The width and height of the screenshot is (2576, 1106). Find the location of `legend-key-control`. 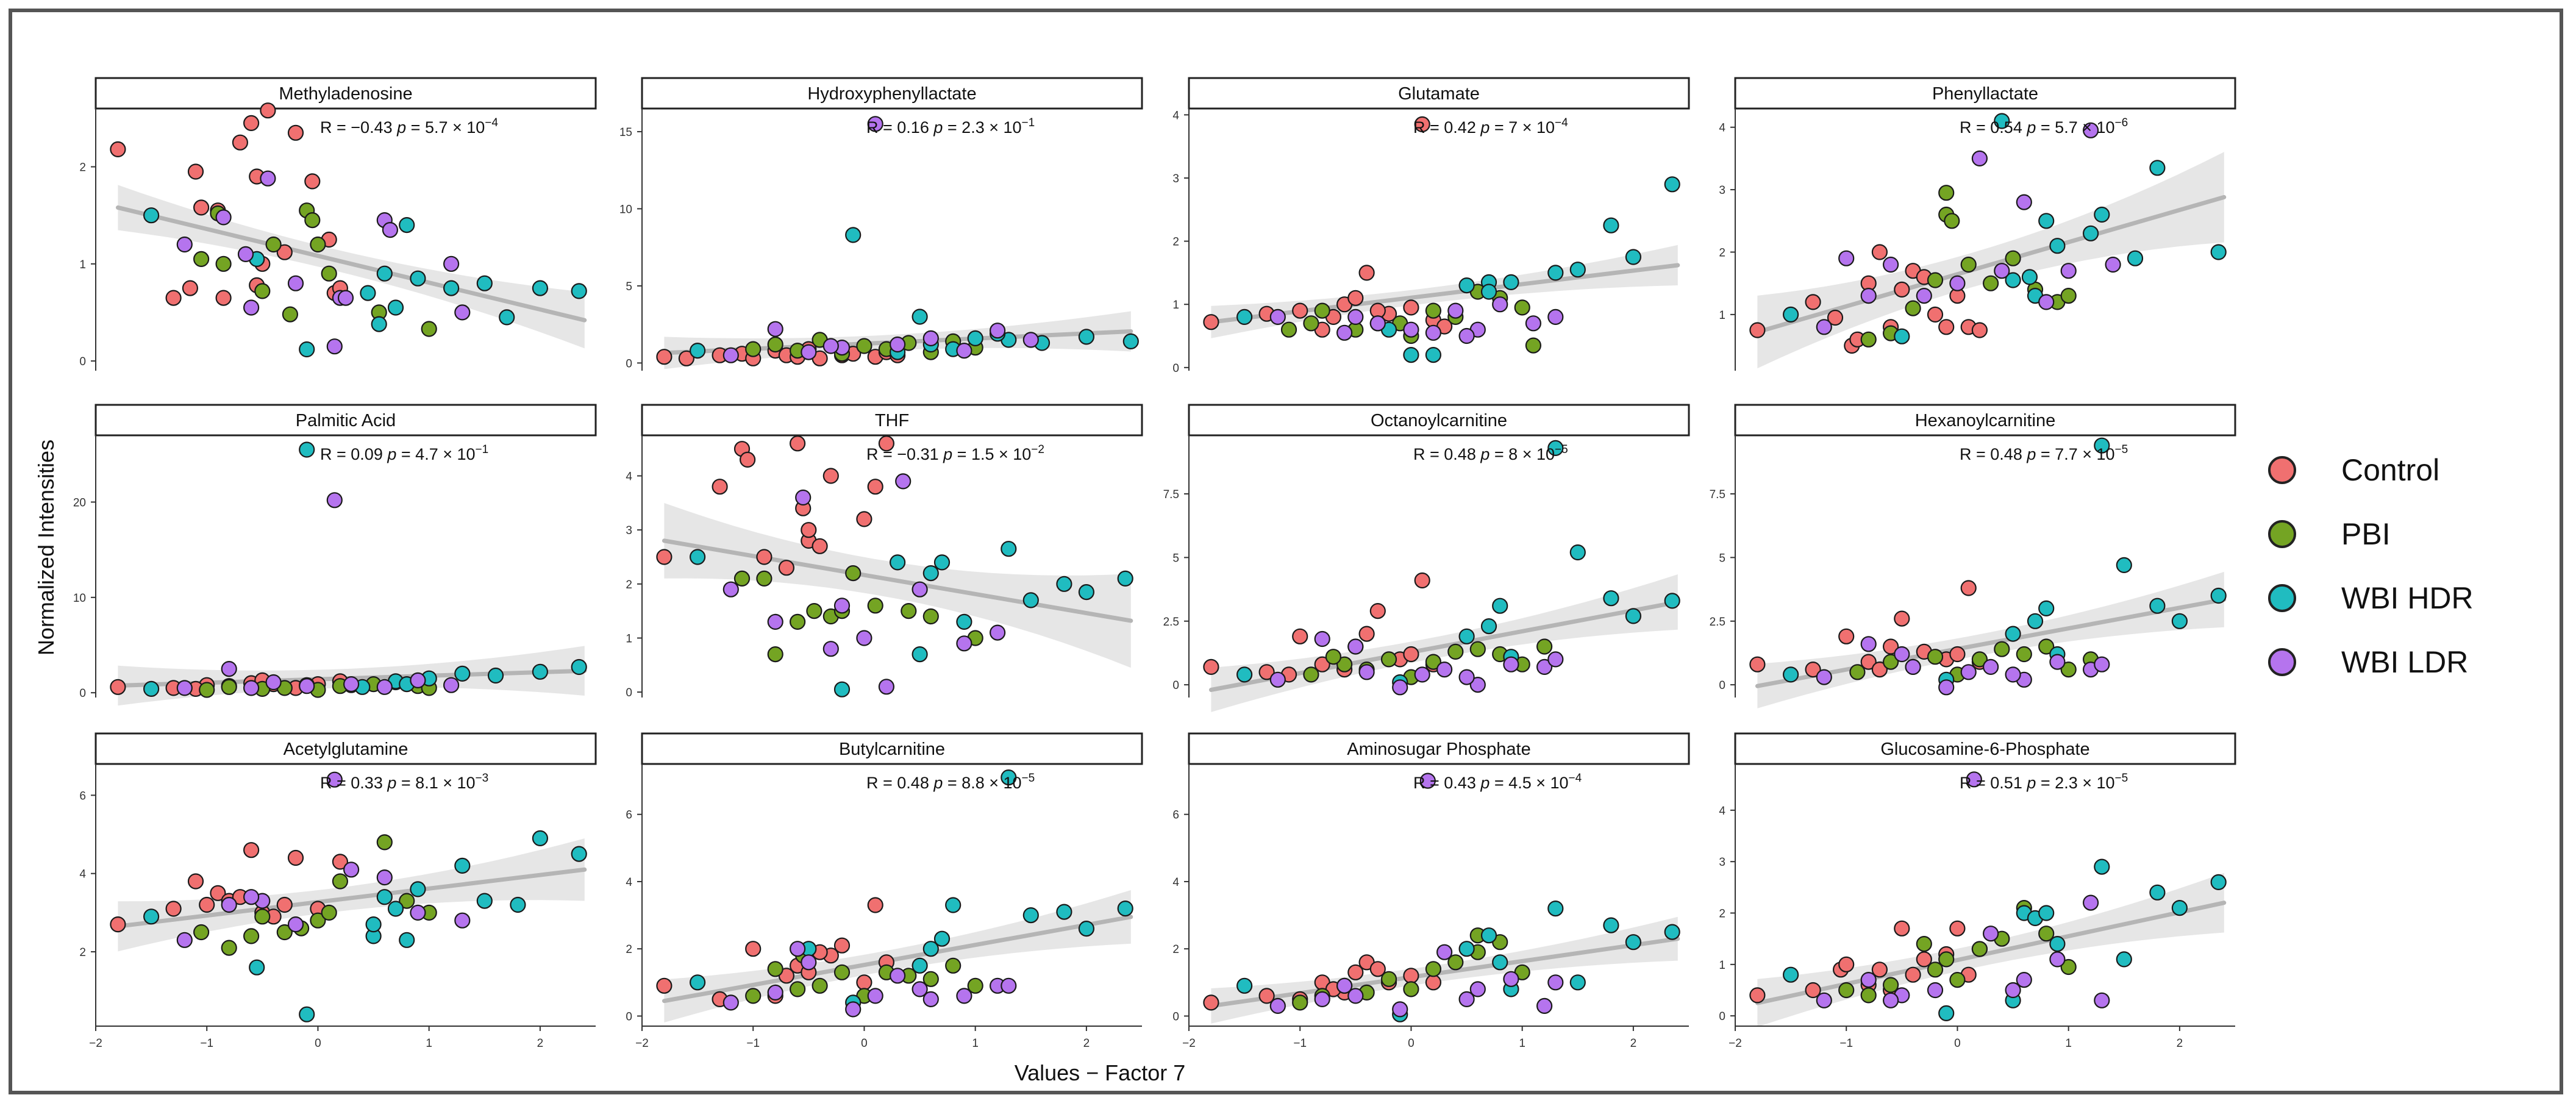

legend-key-control is located at coordinates (2282, 470).